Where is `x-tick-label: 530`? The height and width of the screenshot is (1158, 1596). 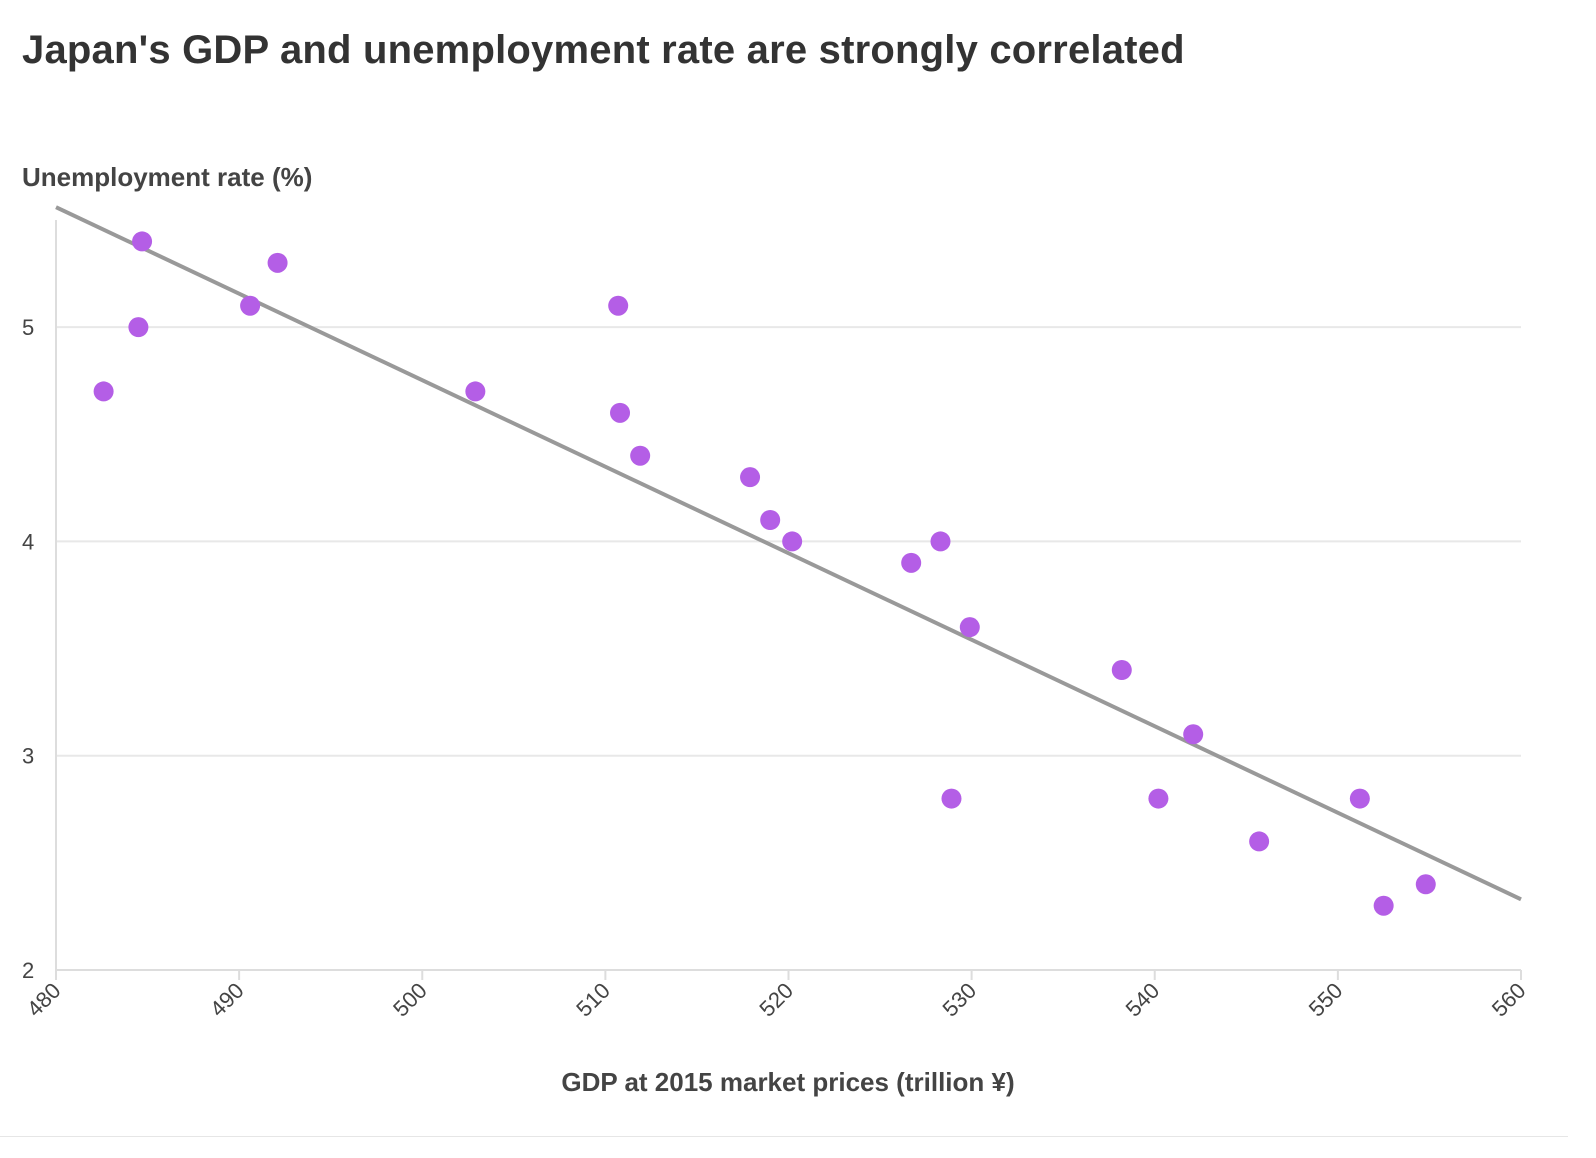
x-tick-label: 530 is located at coordinates (960, 1000).